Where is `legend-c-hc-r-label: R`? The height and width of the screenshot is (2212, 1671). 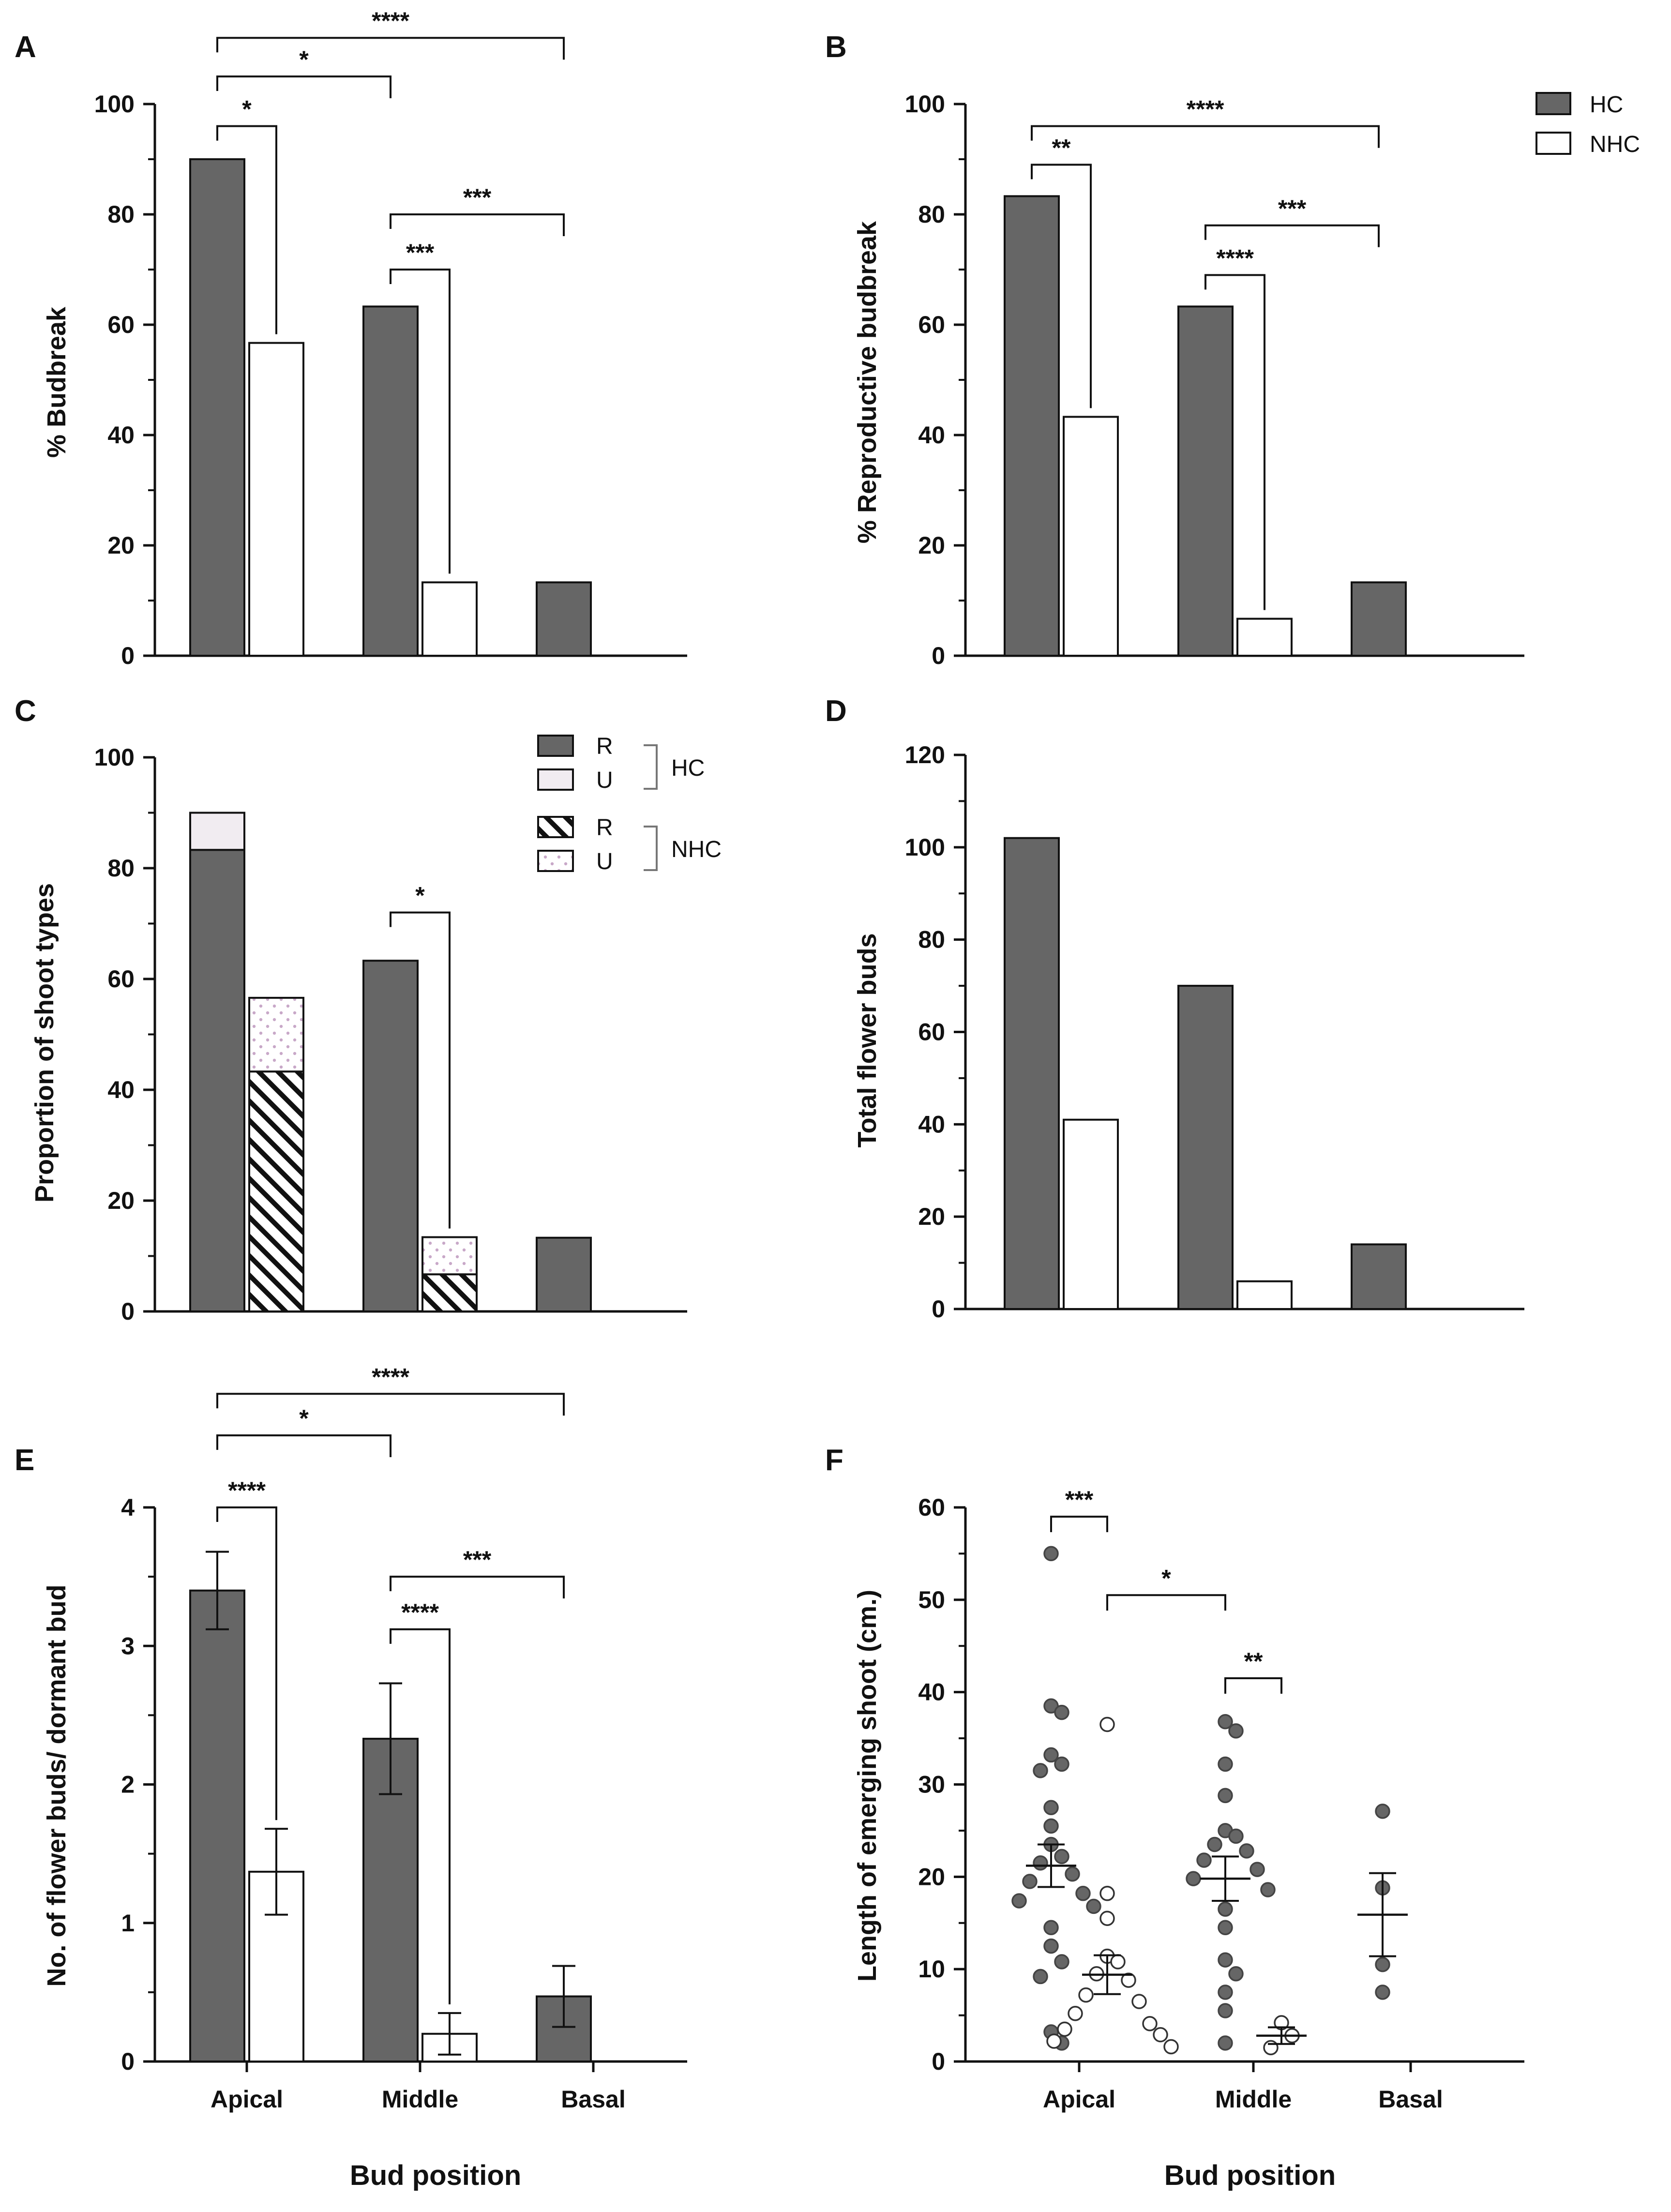 legend-c-hc-r-label: R is located at coordinates (605, 746).